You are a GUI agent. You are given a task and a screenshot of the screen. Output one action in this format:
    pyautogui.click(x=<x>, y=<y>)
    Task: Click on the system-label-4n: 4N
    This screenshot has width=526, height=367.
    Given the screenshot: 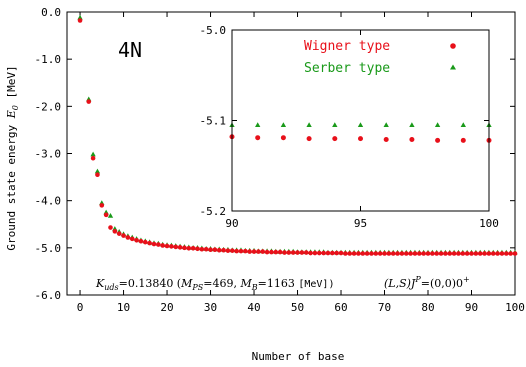 What is the action you would take?
    pyautogui.click(x=130, y=50)
    